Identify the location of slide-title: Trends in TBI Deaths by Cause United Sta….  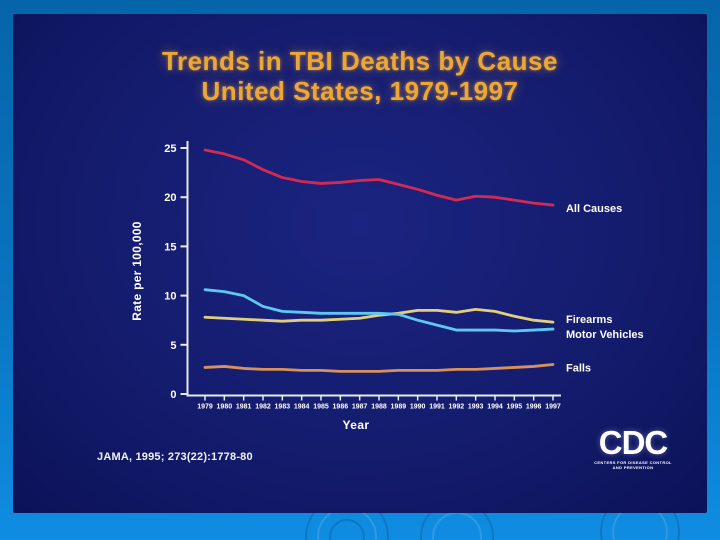
(360, 76).